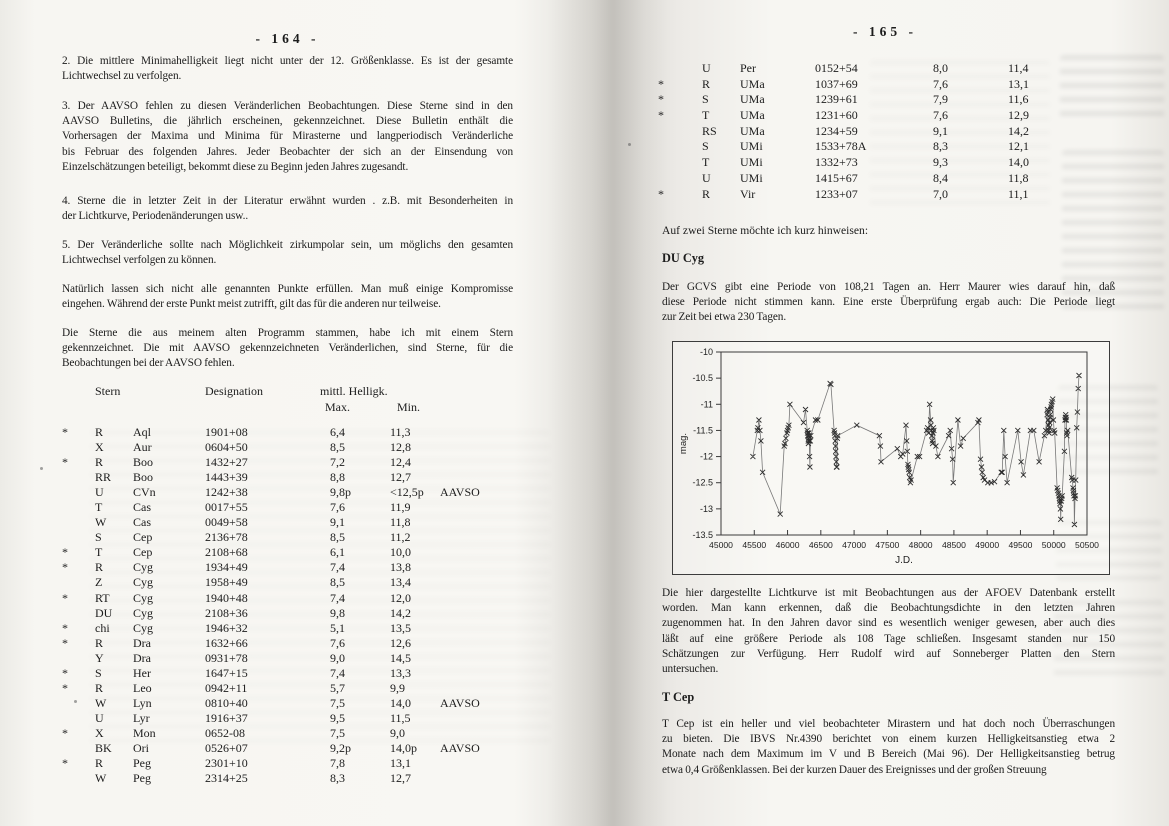 The height and width of the screenshot is (826, 1169). What do you see at coordinates (287, 432) in the screenshot?
I see `table-row: * R Aql 1901+08 6,4 11,3` at bounding box center [287, 432].